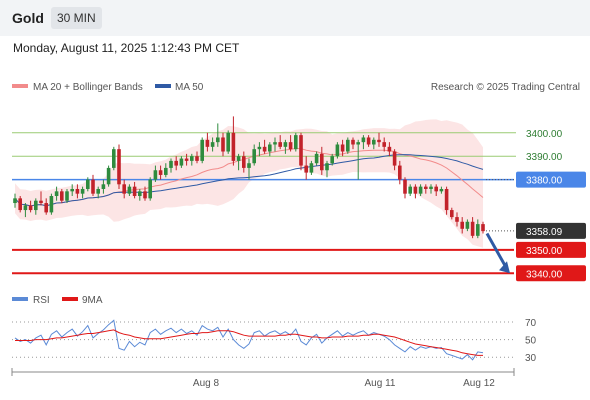 Image resolution: width=590 pixels, height=400 pixels. I want to click on rsi-legend-label: RSI, so click(41, 300).